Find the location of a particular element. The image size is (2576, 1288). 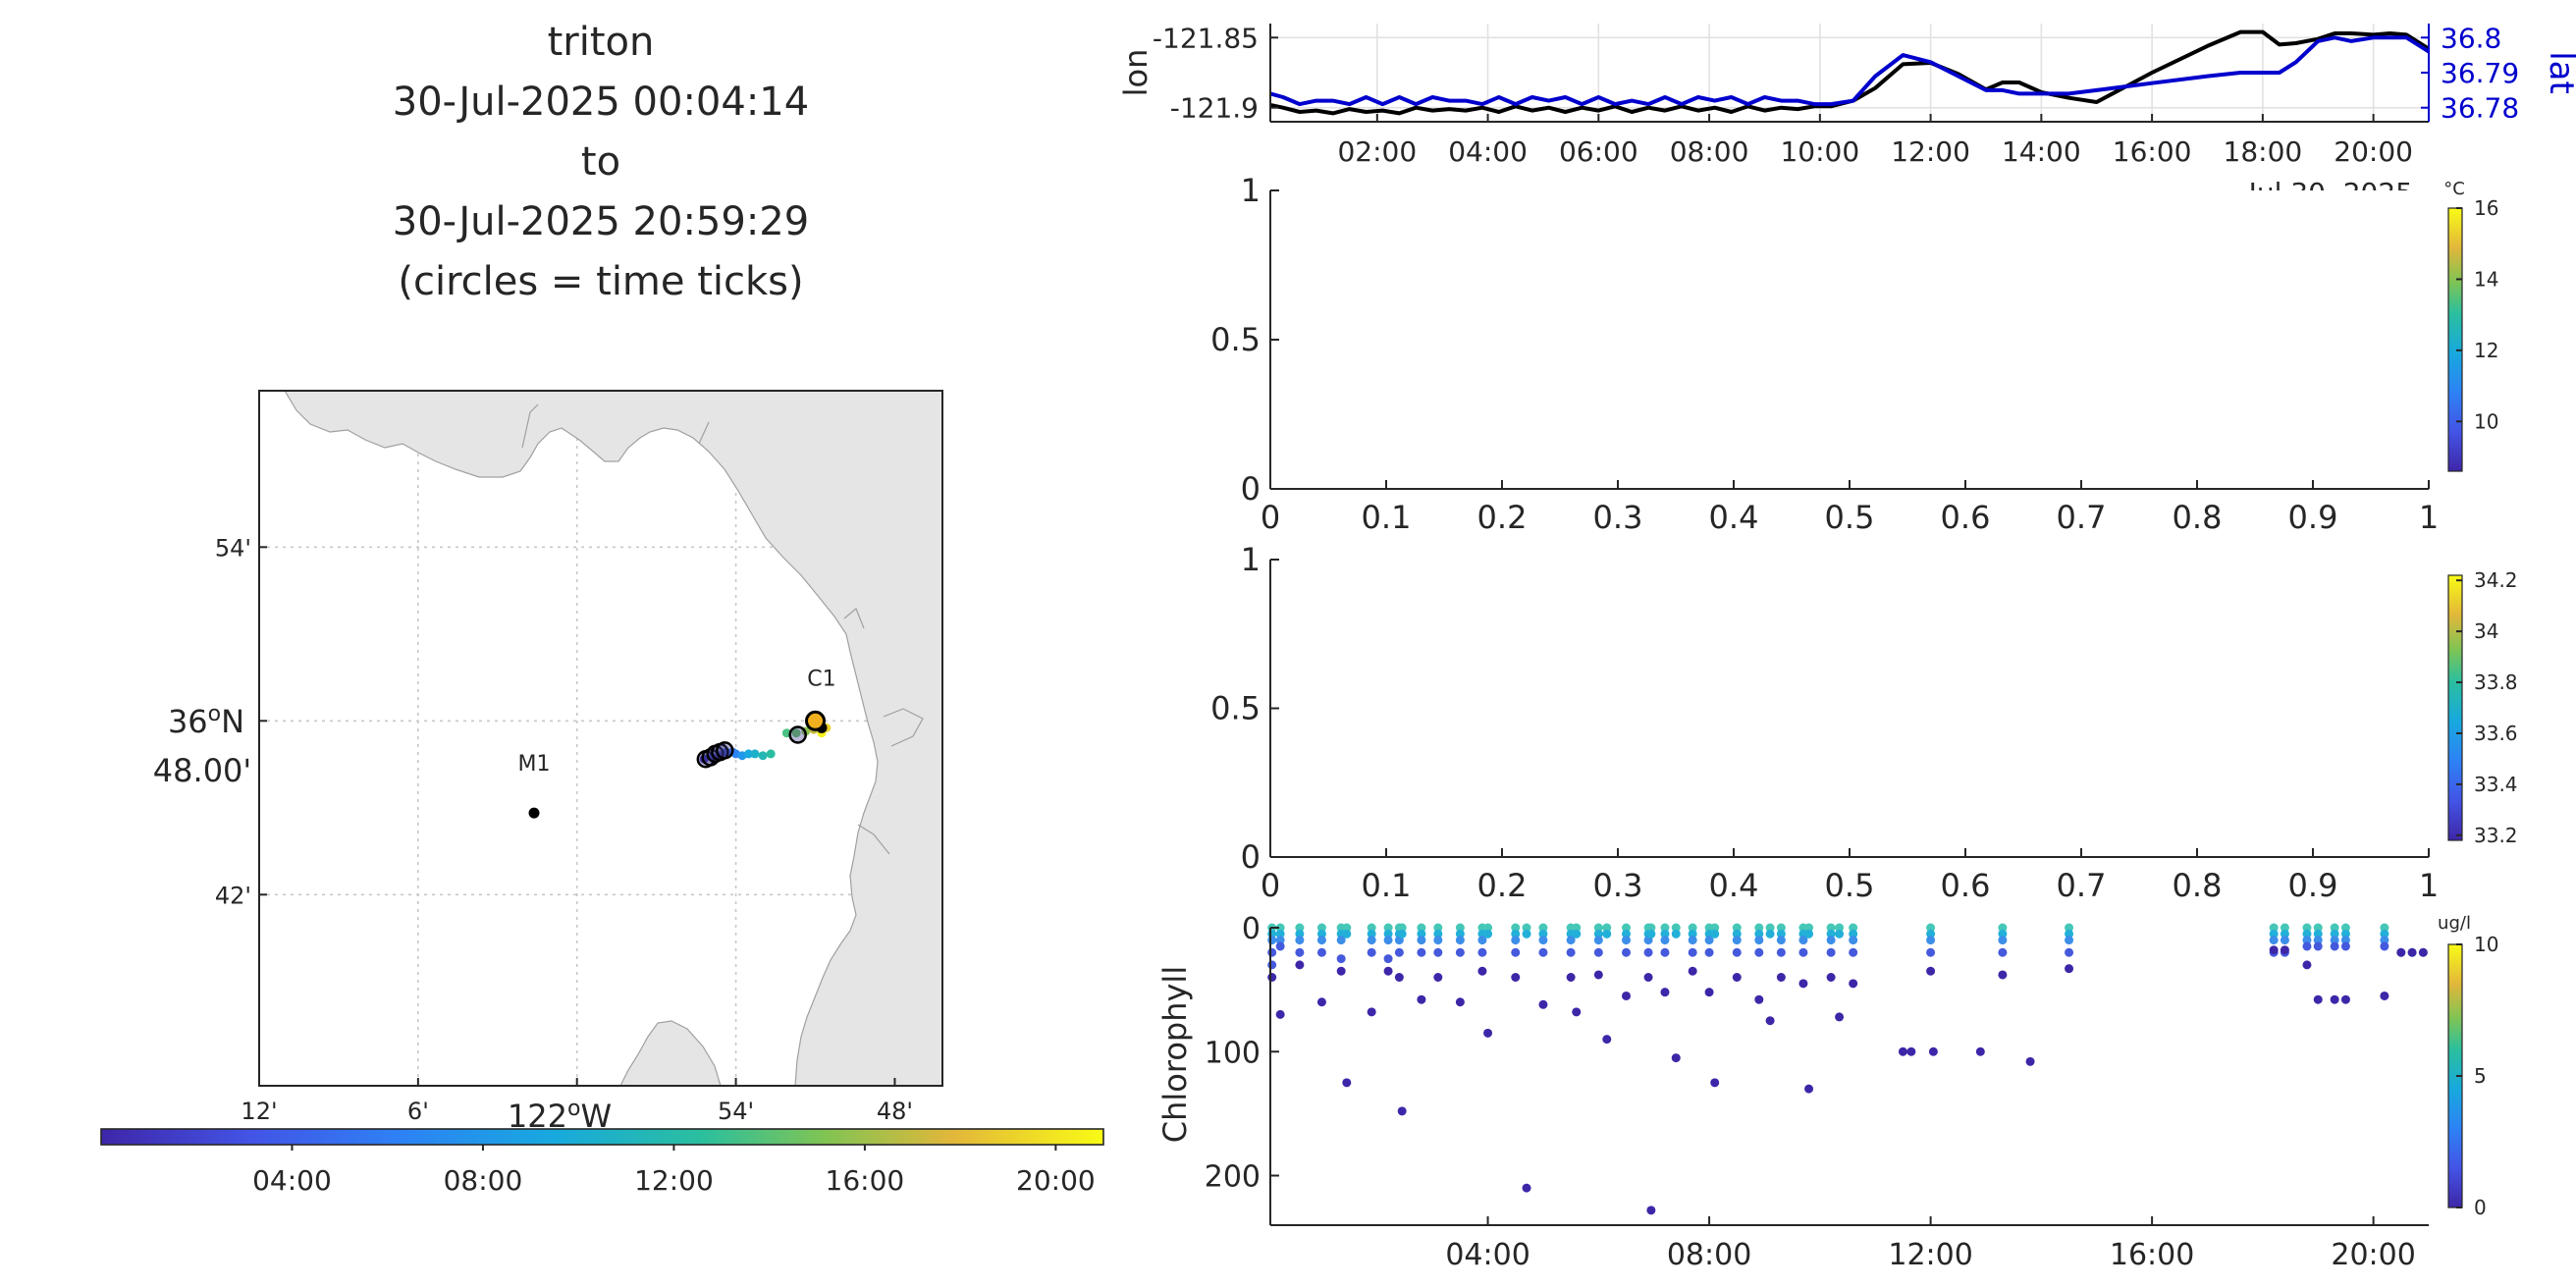

temperature-x-ticks: 0 0.1 0.2 0.3 0.4 0.5 0.6 0.7 0.8 0.9 1 is located at coordinates (1850, 508).